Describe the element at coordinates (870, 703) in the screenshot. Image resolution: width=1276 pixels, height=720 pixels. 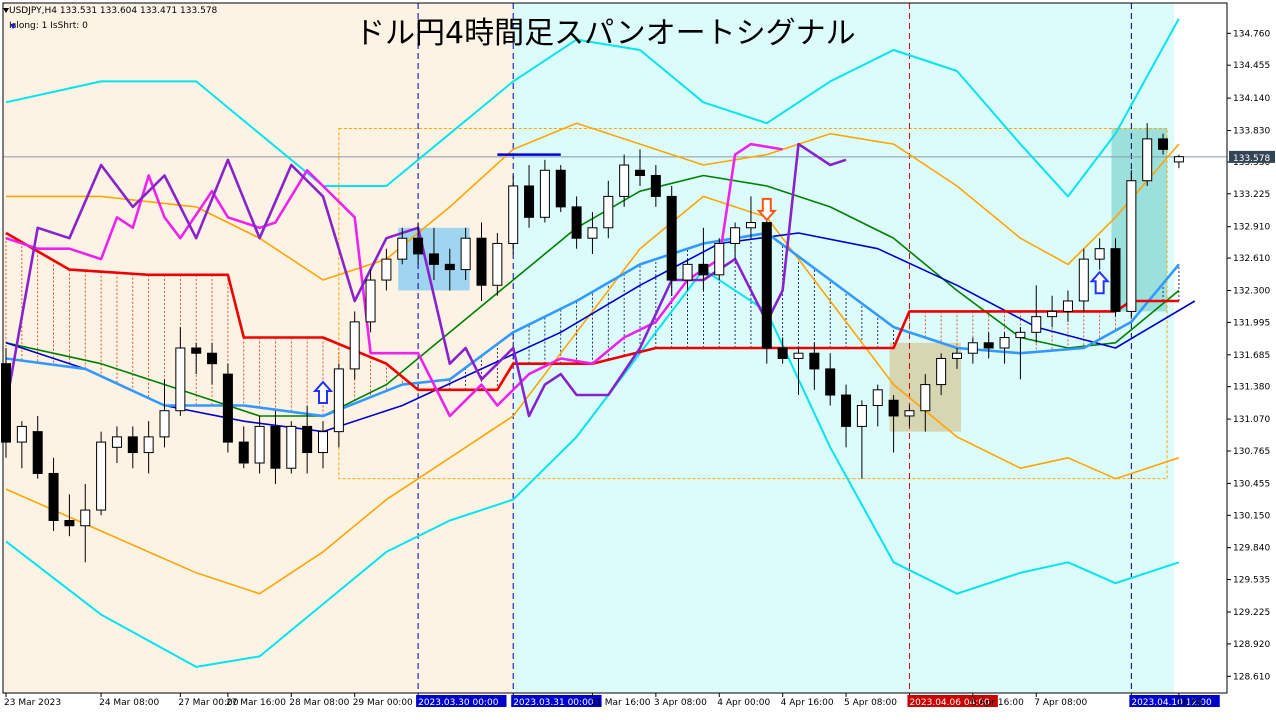
I see `x-tick-label: 5 Apr 08:00` at that location.